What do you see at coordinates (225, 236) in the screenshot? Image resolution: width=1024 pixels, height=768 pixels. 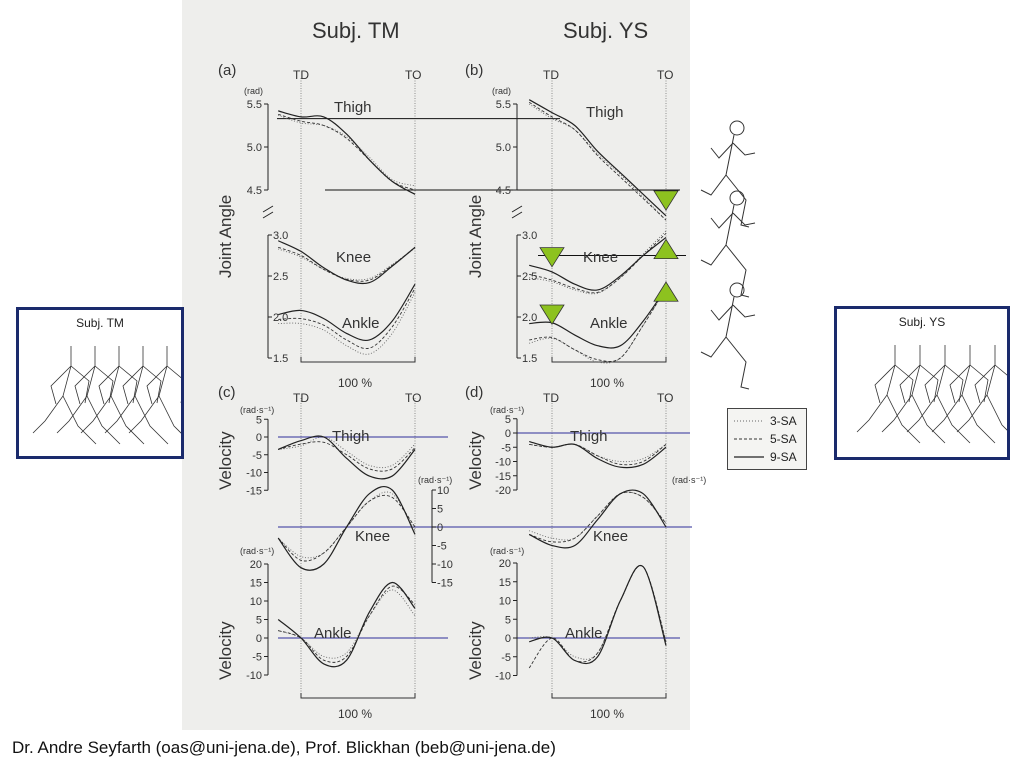 I see `joint-angle-ylabel-a: Joint Angle` at bounding box center [225, 236].